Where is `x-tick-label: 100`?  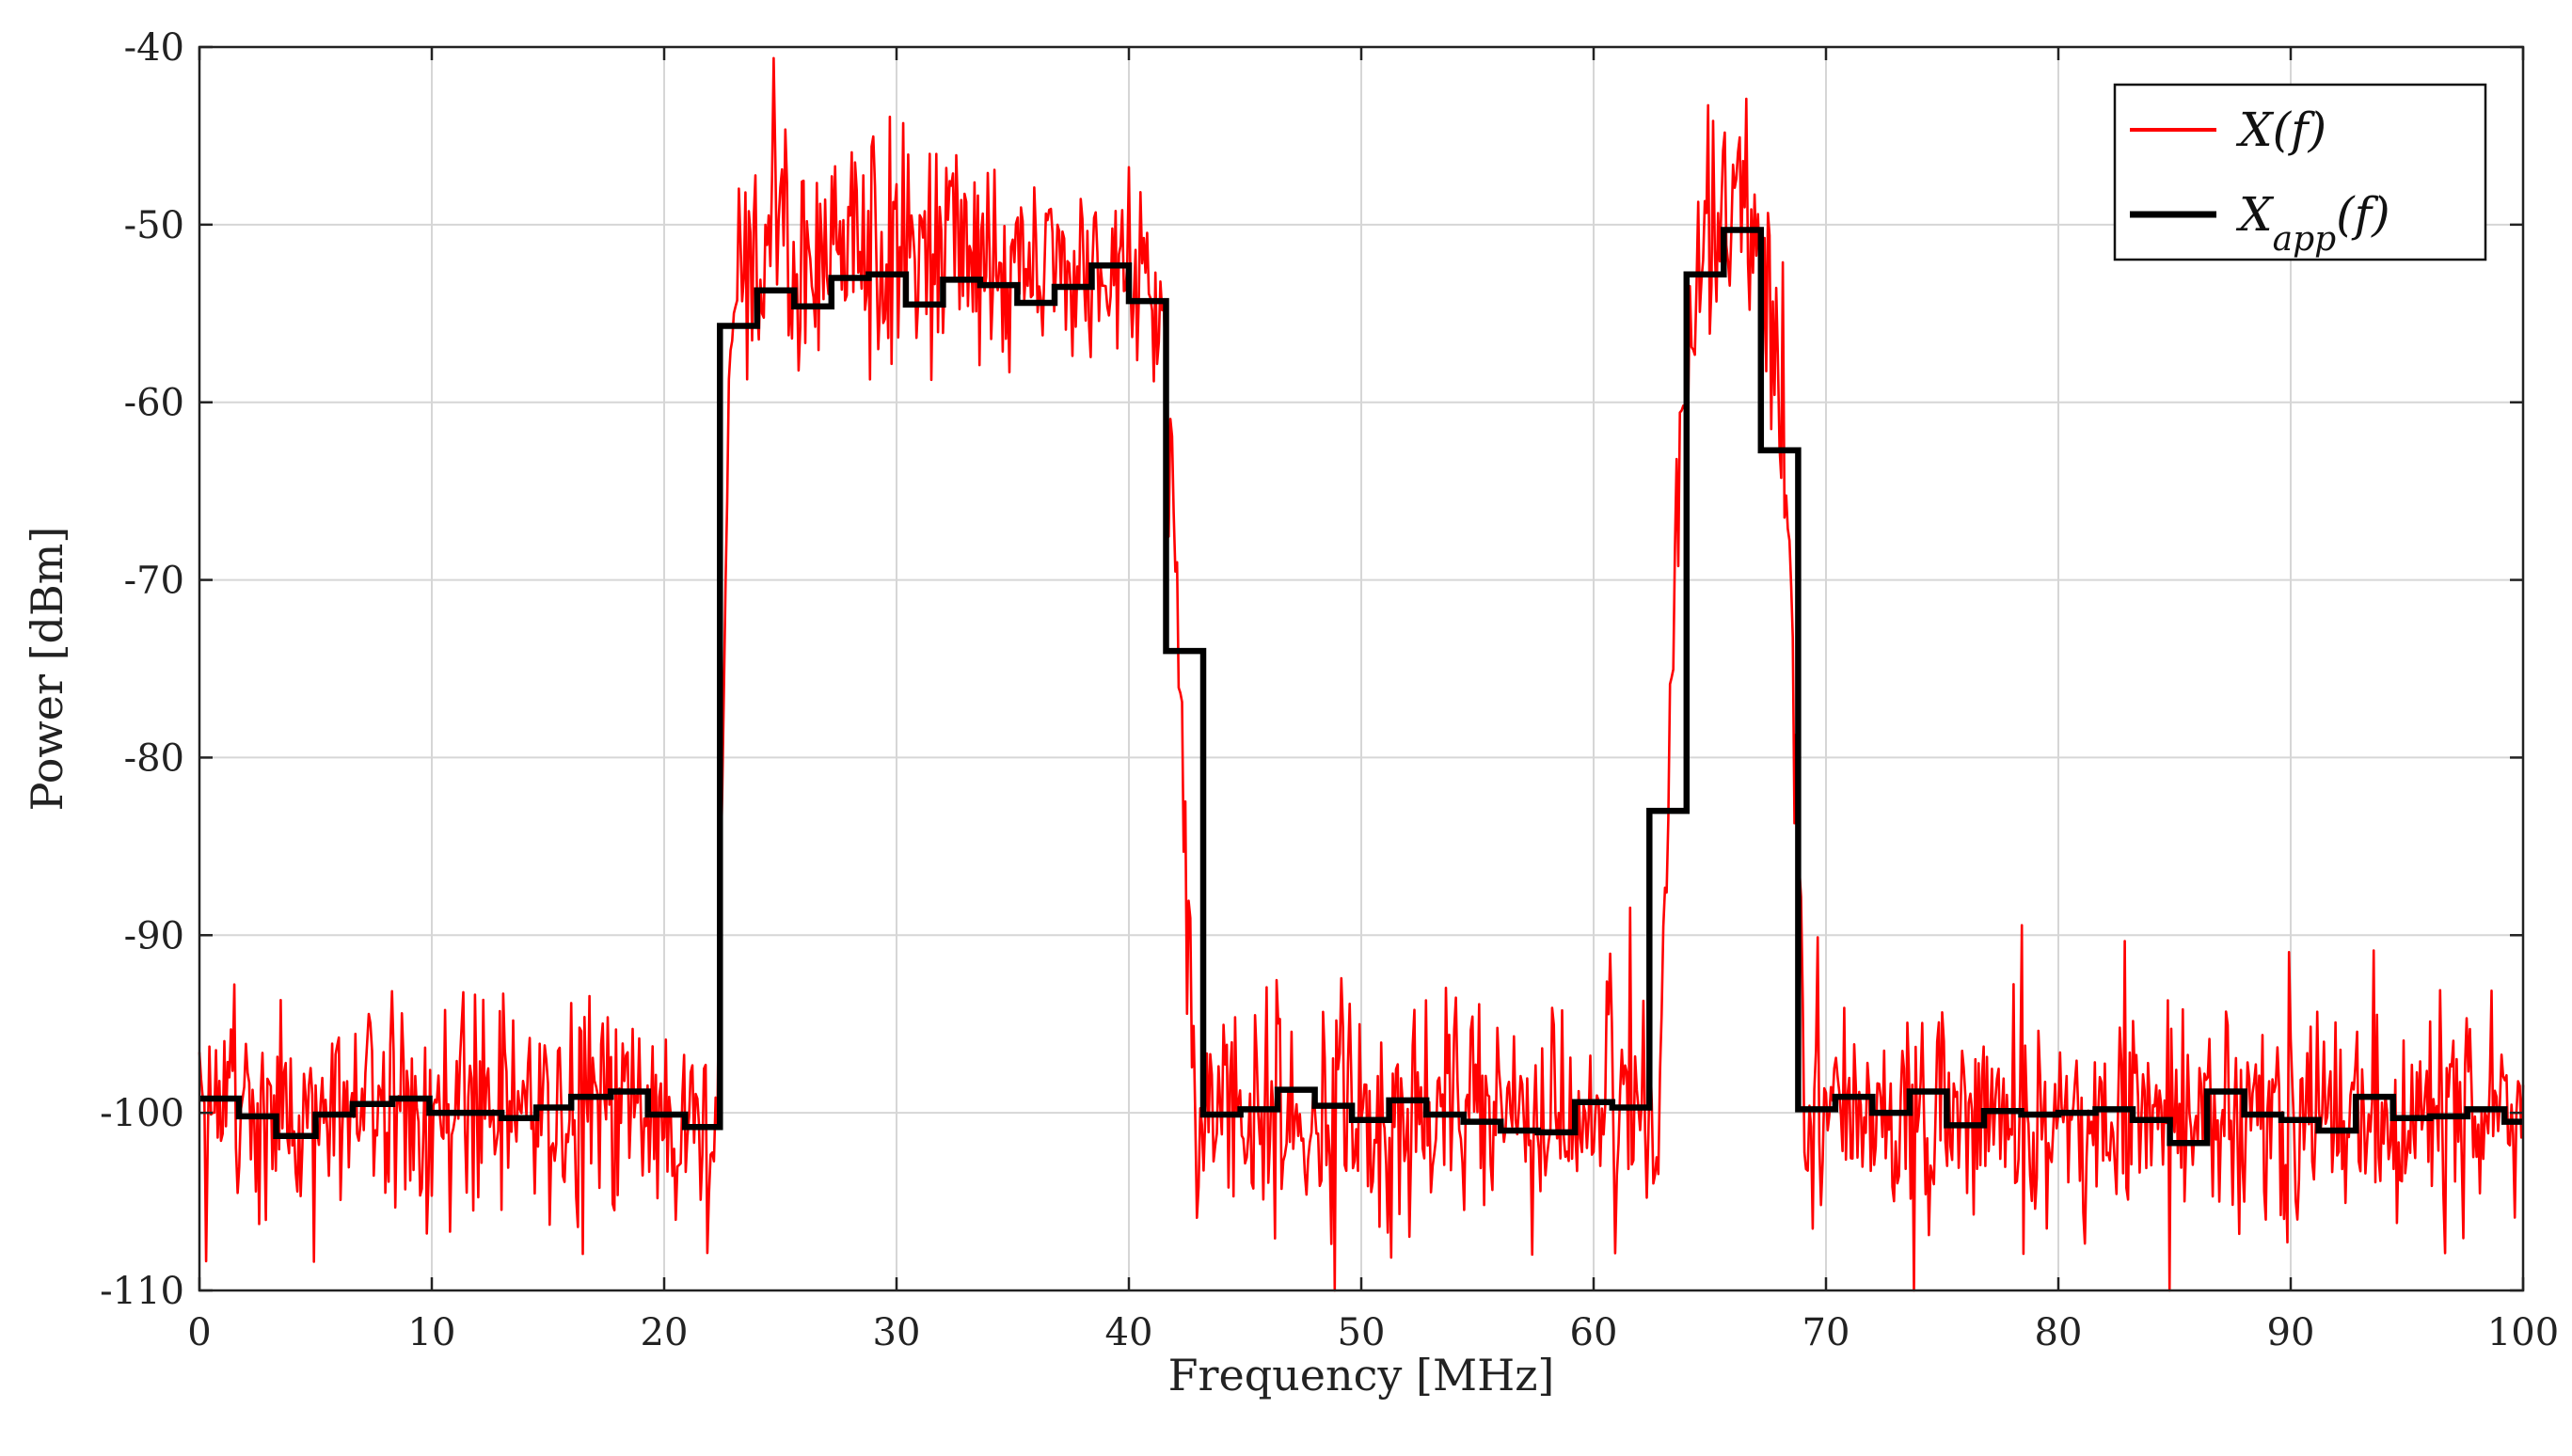 x-tick-label: 100 is located at coordinates (2523, 1332).